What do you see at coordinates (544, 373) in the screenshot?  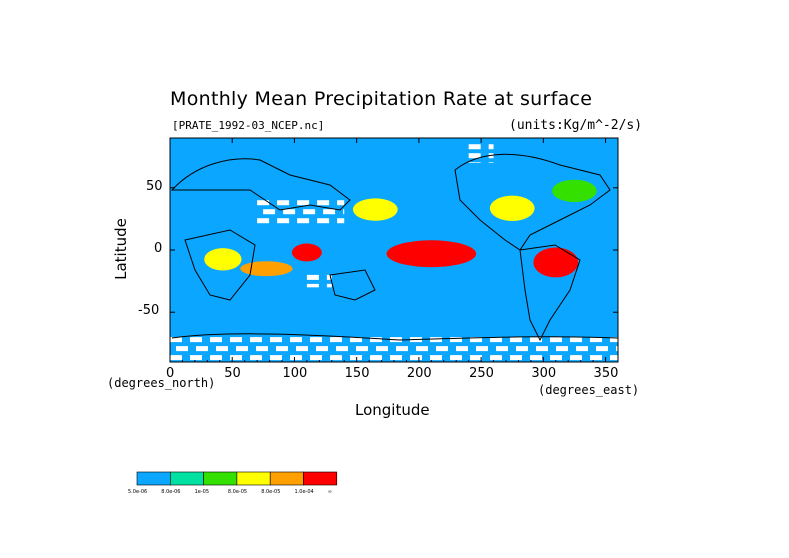 I see `x-tick-label-300: 300` at bounding box center [544, 373].